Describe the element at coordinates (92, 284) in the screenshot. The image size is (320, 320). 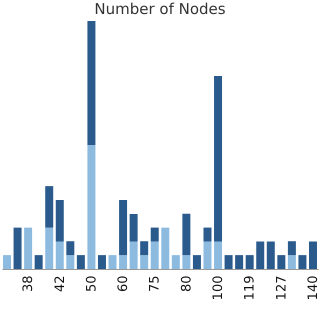
I see `x-tick-label: 50` at that location.